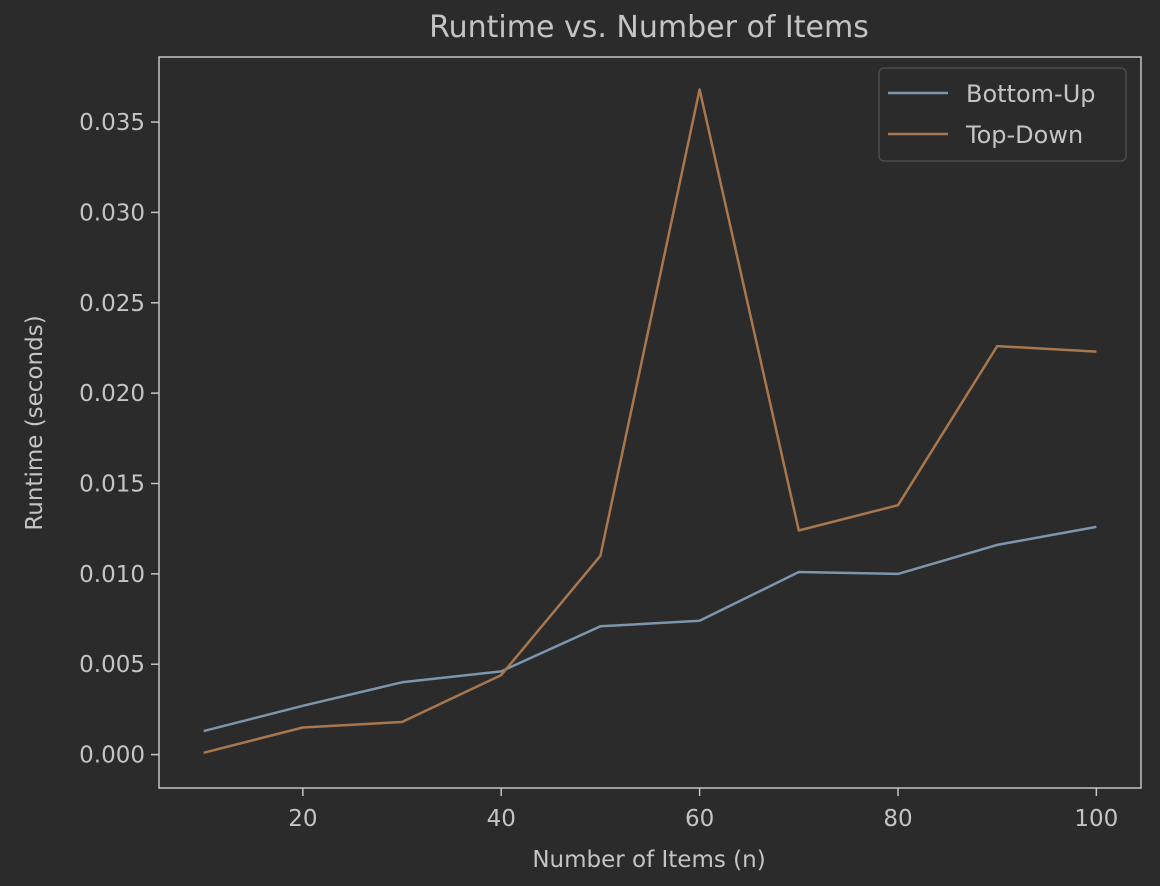  I want to click on x-tick-label: 60, so click(699, 819).